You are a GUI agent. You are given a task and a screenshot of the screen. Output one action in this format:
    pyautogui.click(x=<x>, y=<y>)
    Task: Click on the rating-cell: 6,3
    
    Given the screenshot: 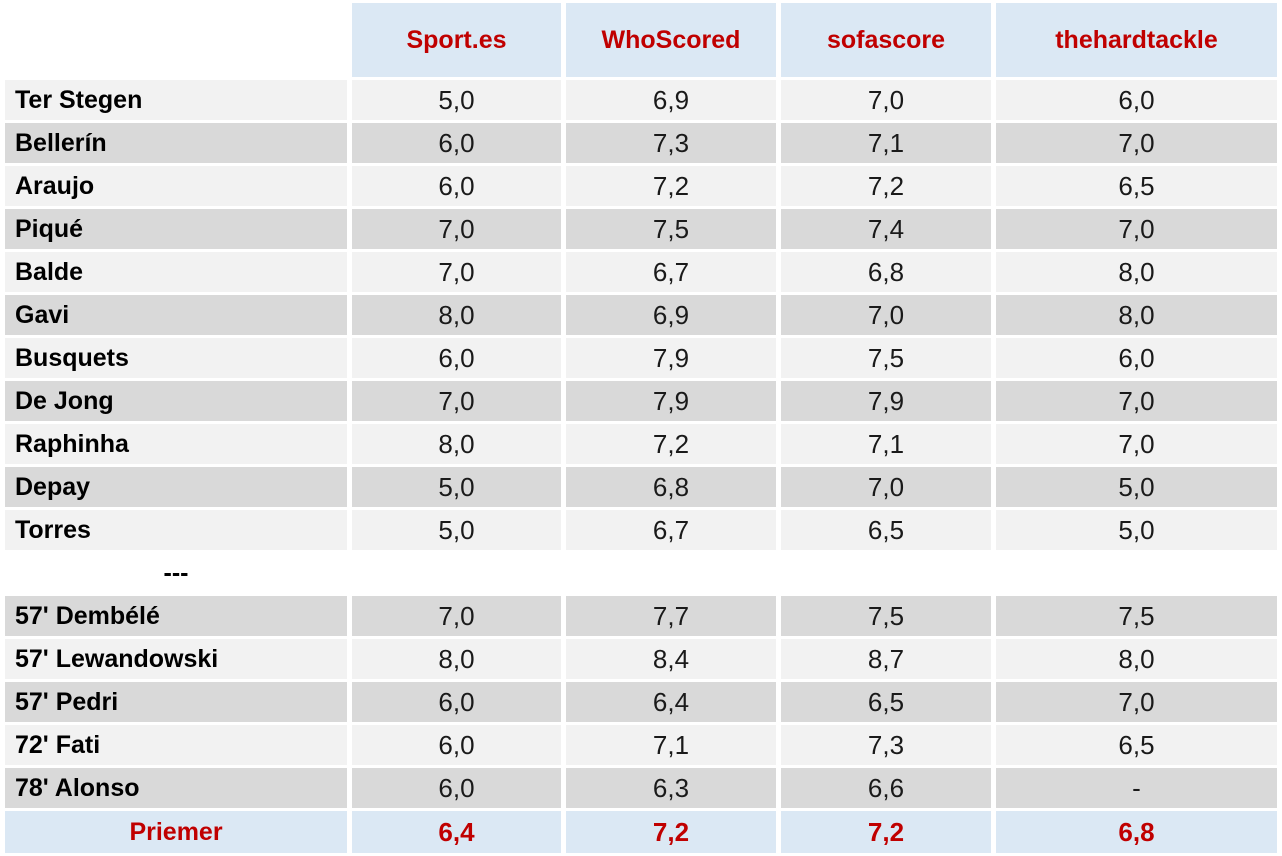 What is the action you would take?
    pyautogui.click(x=671, y=788)
    